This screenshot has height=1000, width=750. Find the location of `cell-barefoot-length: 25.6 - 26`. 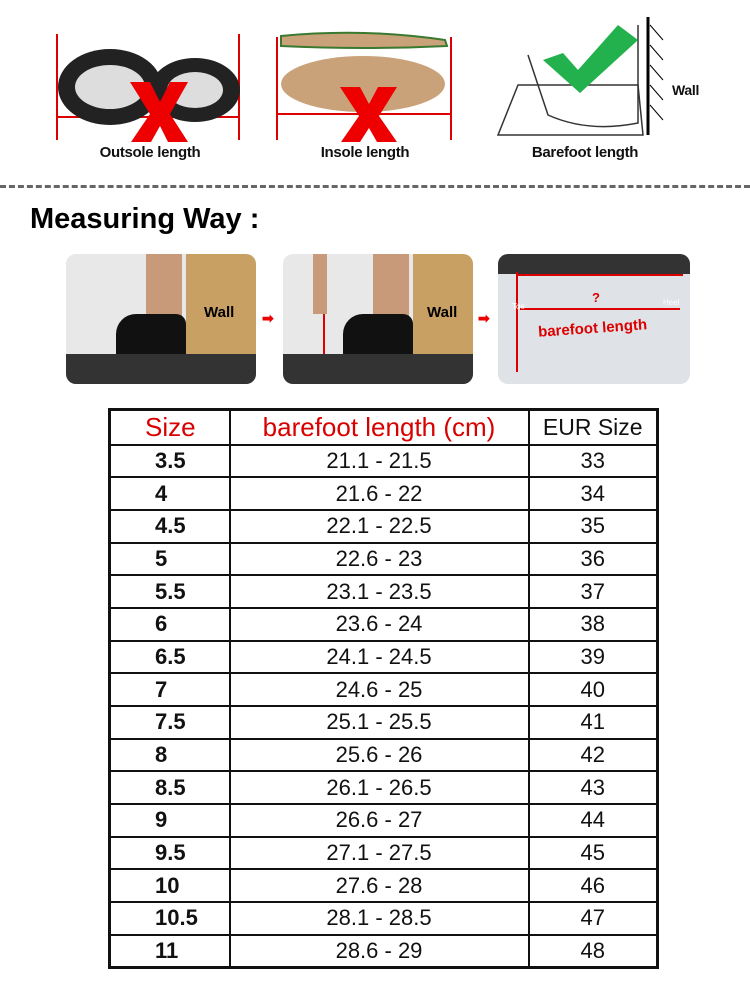

cell-barefoot-length: 25.6 - 26 is located at coordinates (379, 755).